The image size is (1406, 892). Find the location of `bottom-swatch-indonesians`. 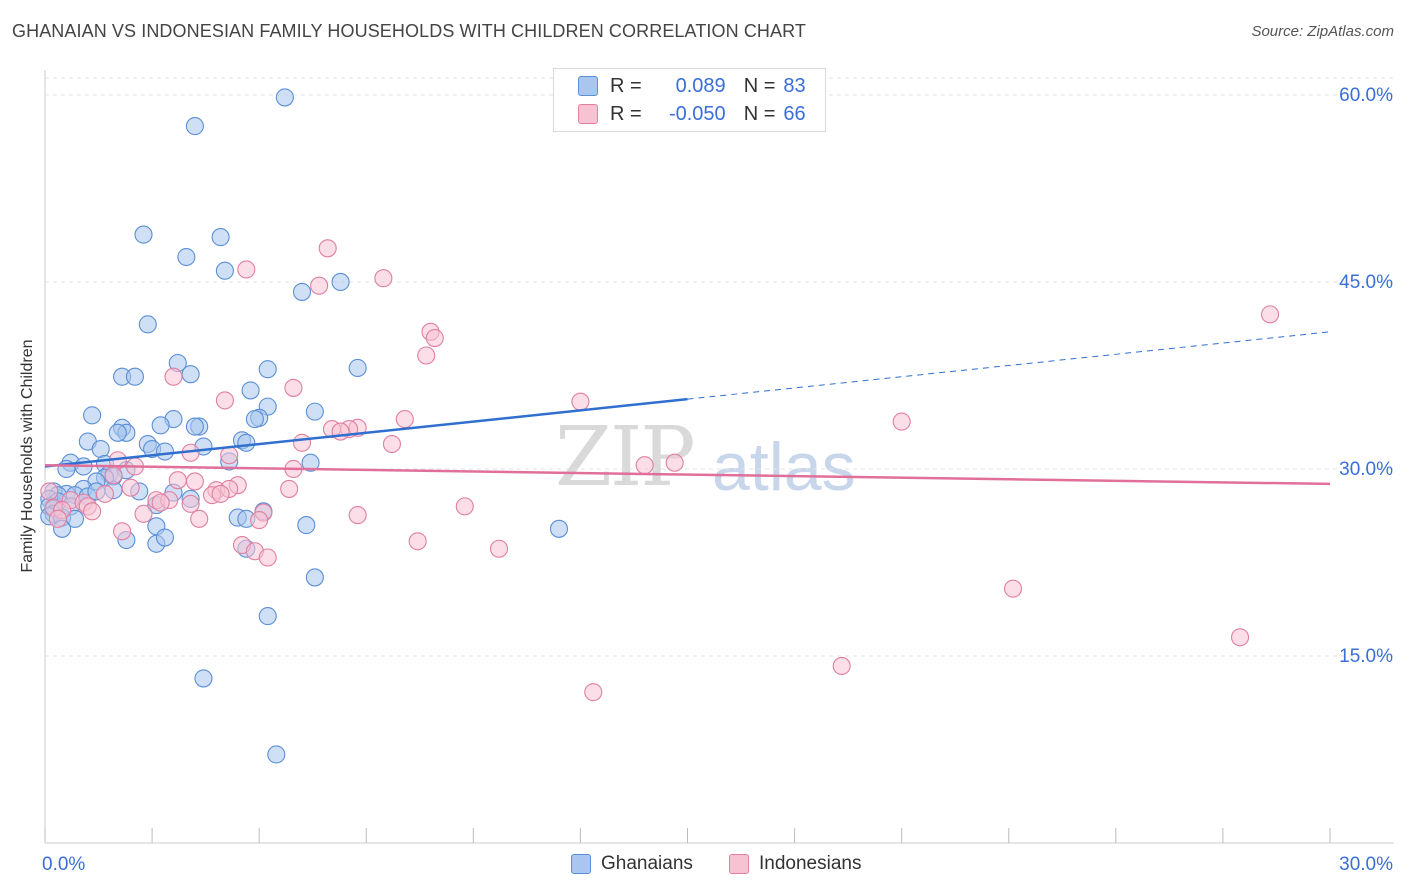

bottom-swatch-indonesians is located at coordinates (739, 864).